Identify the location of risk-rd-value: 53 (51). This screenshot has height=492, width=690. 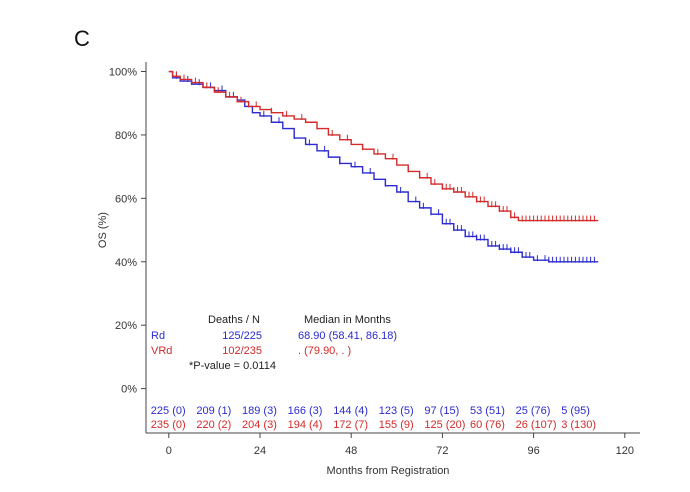
(487, 411).